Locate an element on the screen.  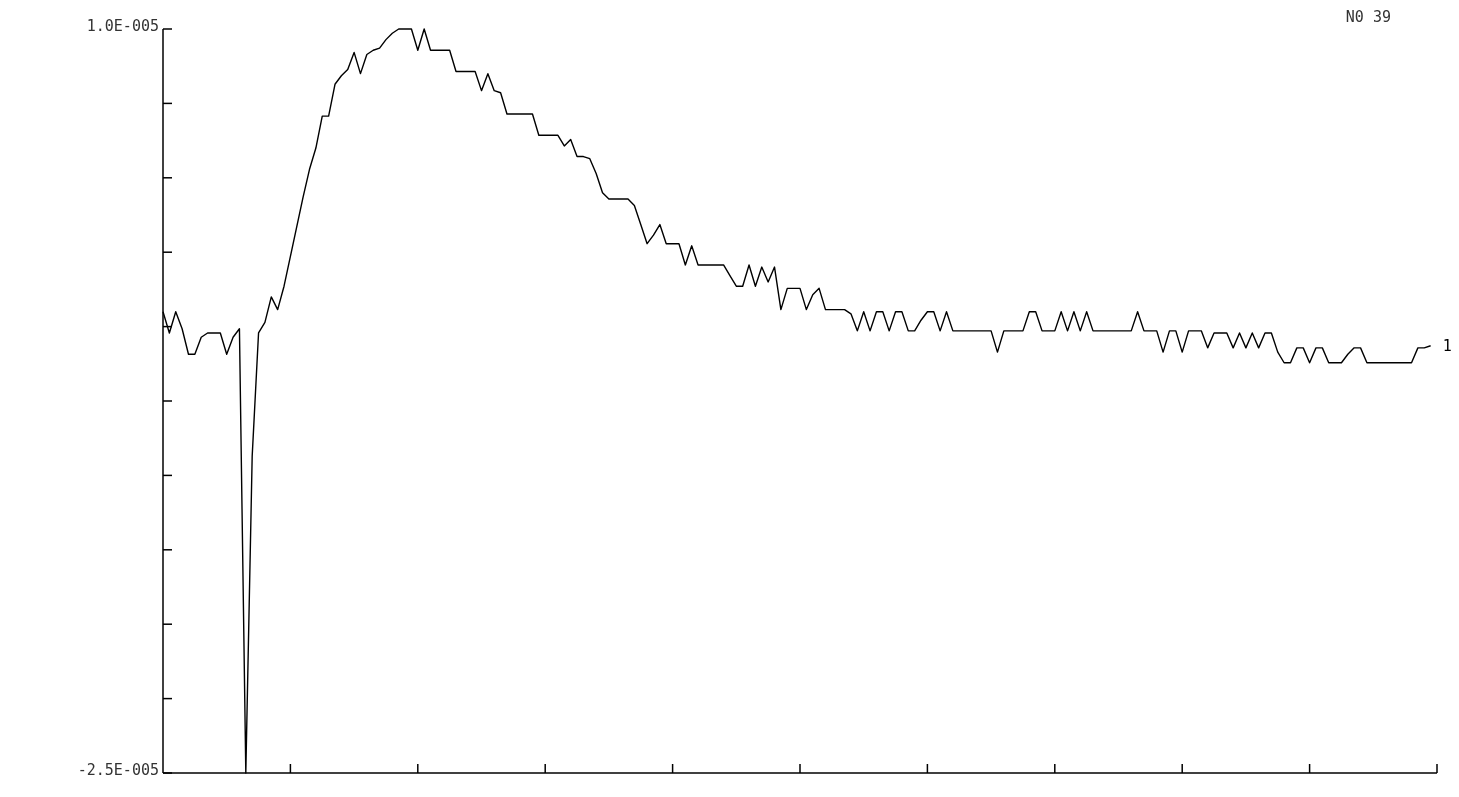
series-label: 1 is located at coordinates (1447, 345).